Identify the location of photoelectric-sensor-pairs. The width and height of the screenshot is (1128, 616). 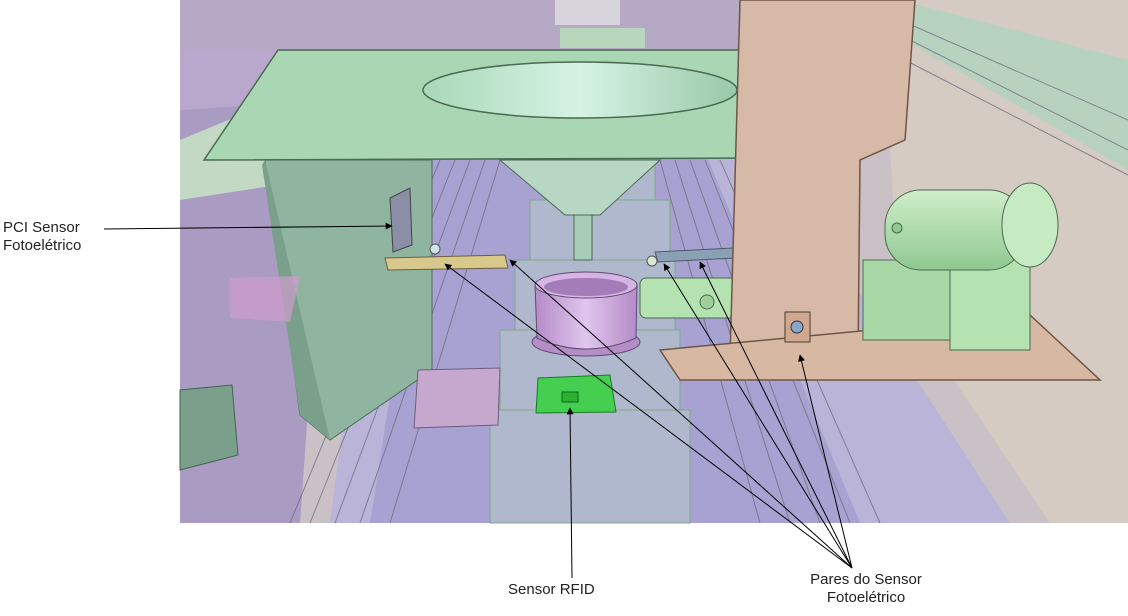
(560, 257).